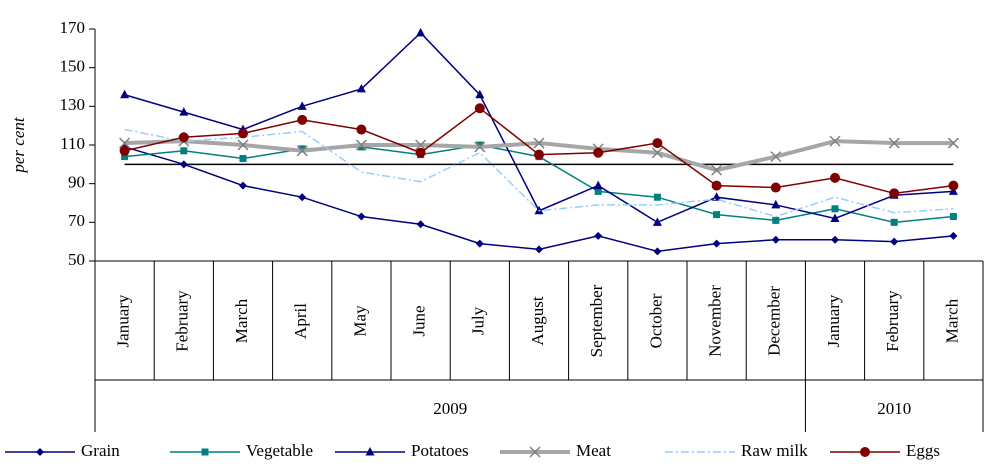 This screenshot has height=470, width=989. What do you see at coordinates (596, 320) in the screenshot?
I see `x-tick-label: September` at bounding box center [596, 320].